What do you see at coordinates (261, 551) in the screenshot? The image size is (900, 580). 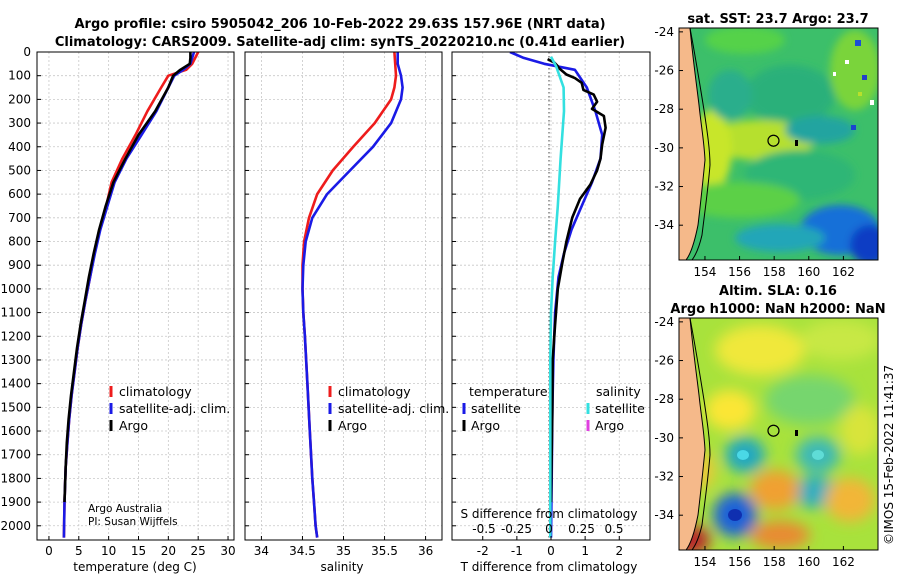 I see `xtick-label: 34` at bounding box center [261, 551].